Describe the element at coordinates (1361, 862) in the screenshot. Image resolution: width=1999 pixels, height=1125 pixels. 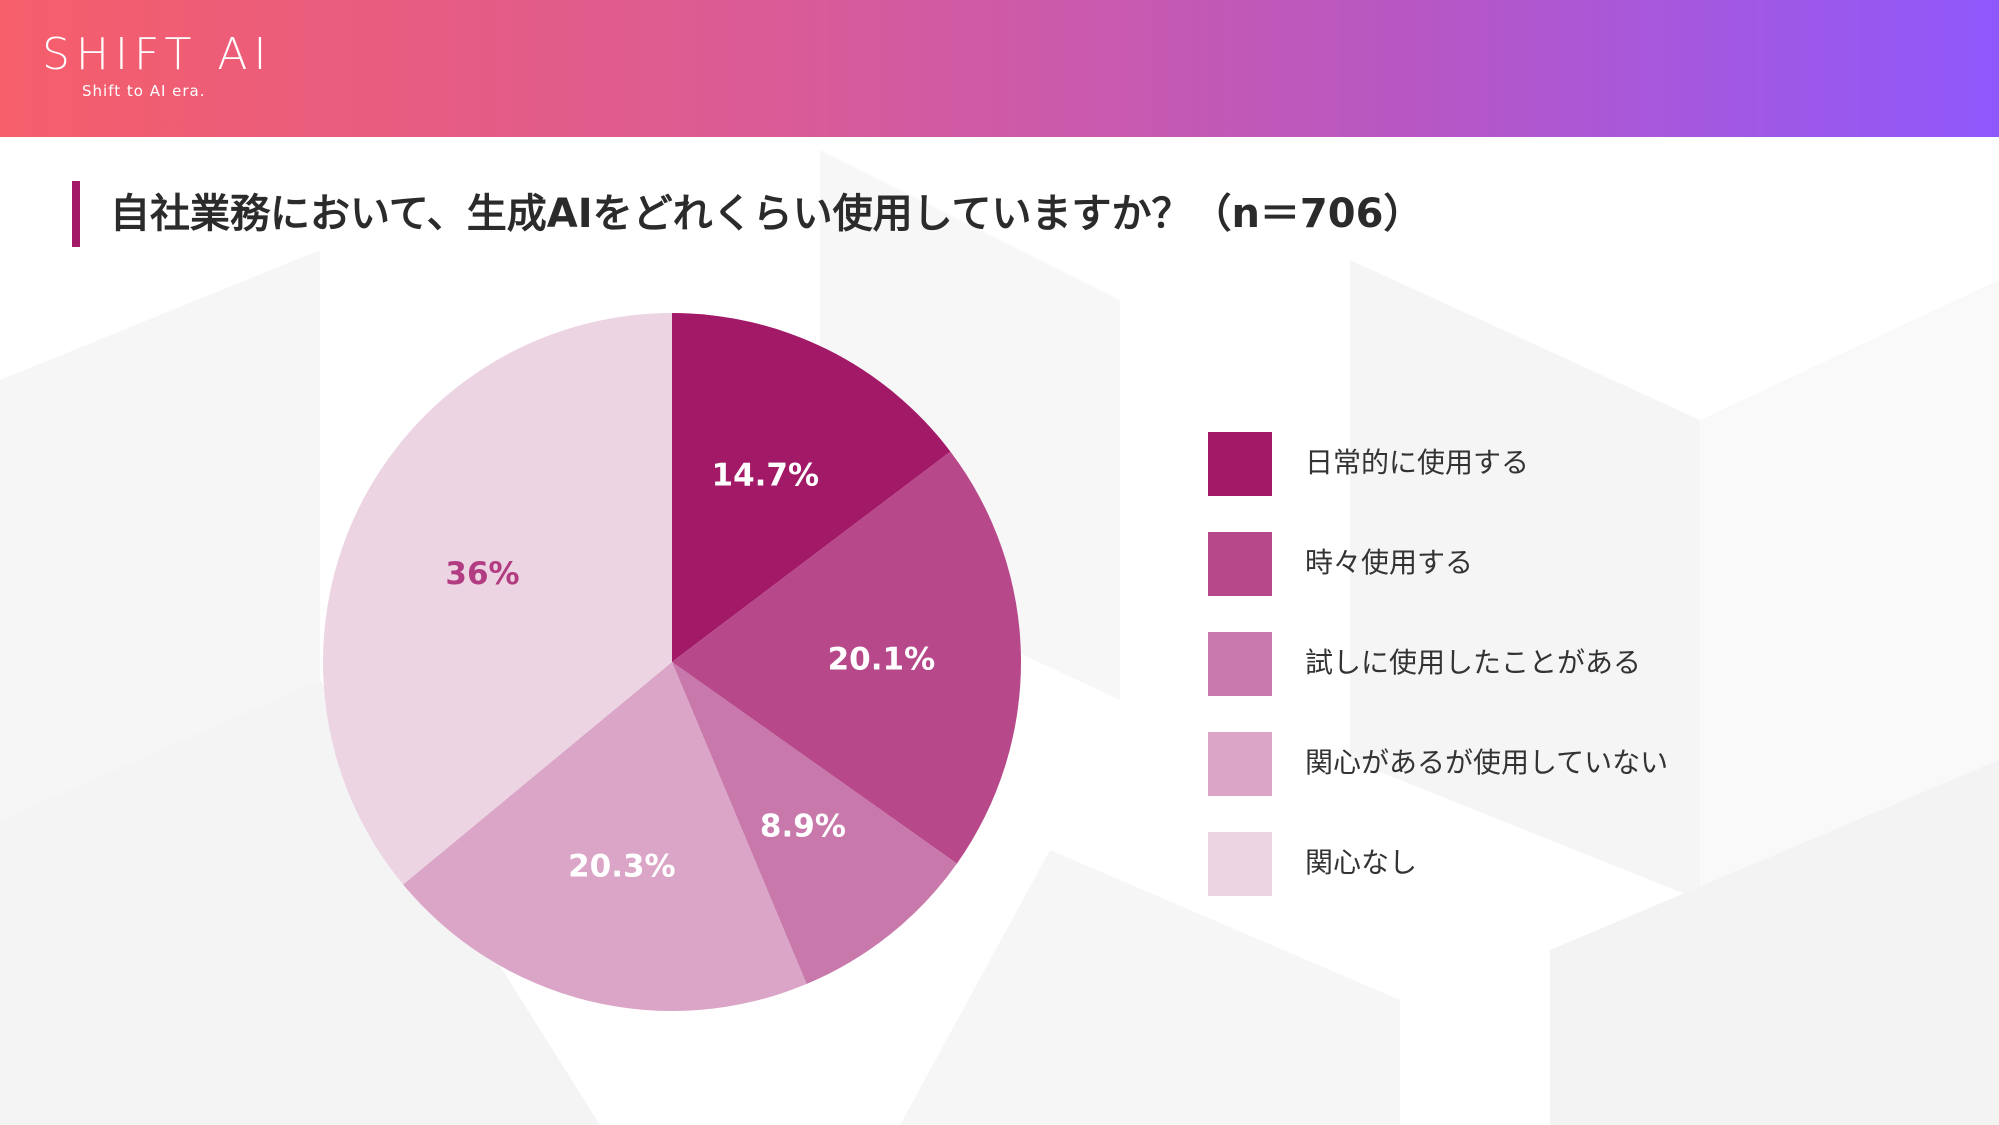
I see `legend-label: 関心なし` at that location.